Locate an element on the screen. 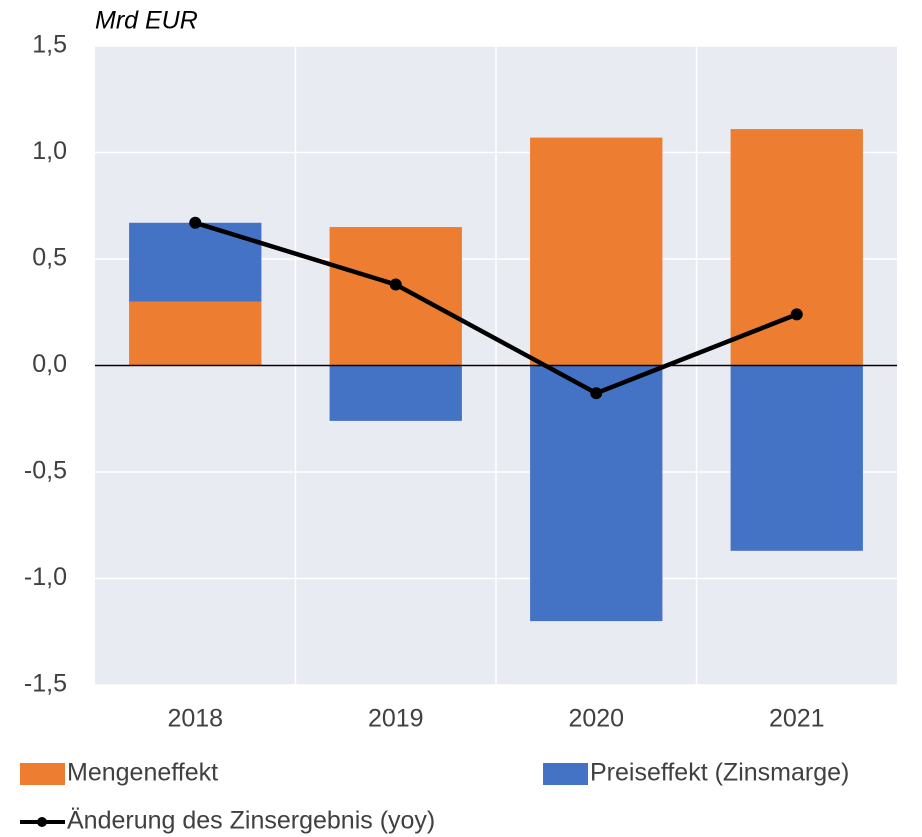  y-tick-label: -0,5 is located at coordinates (45, 471).